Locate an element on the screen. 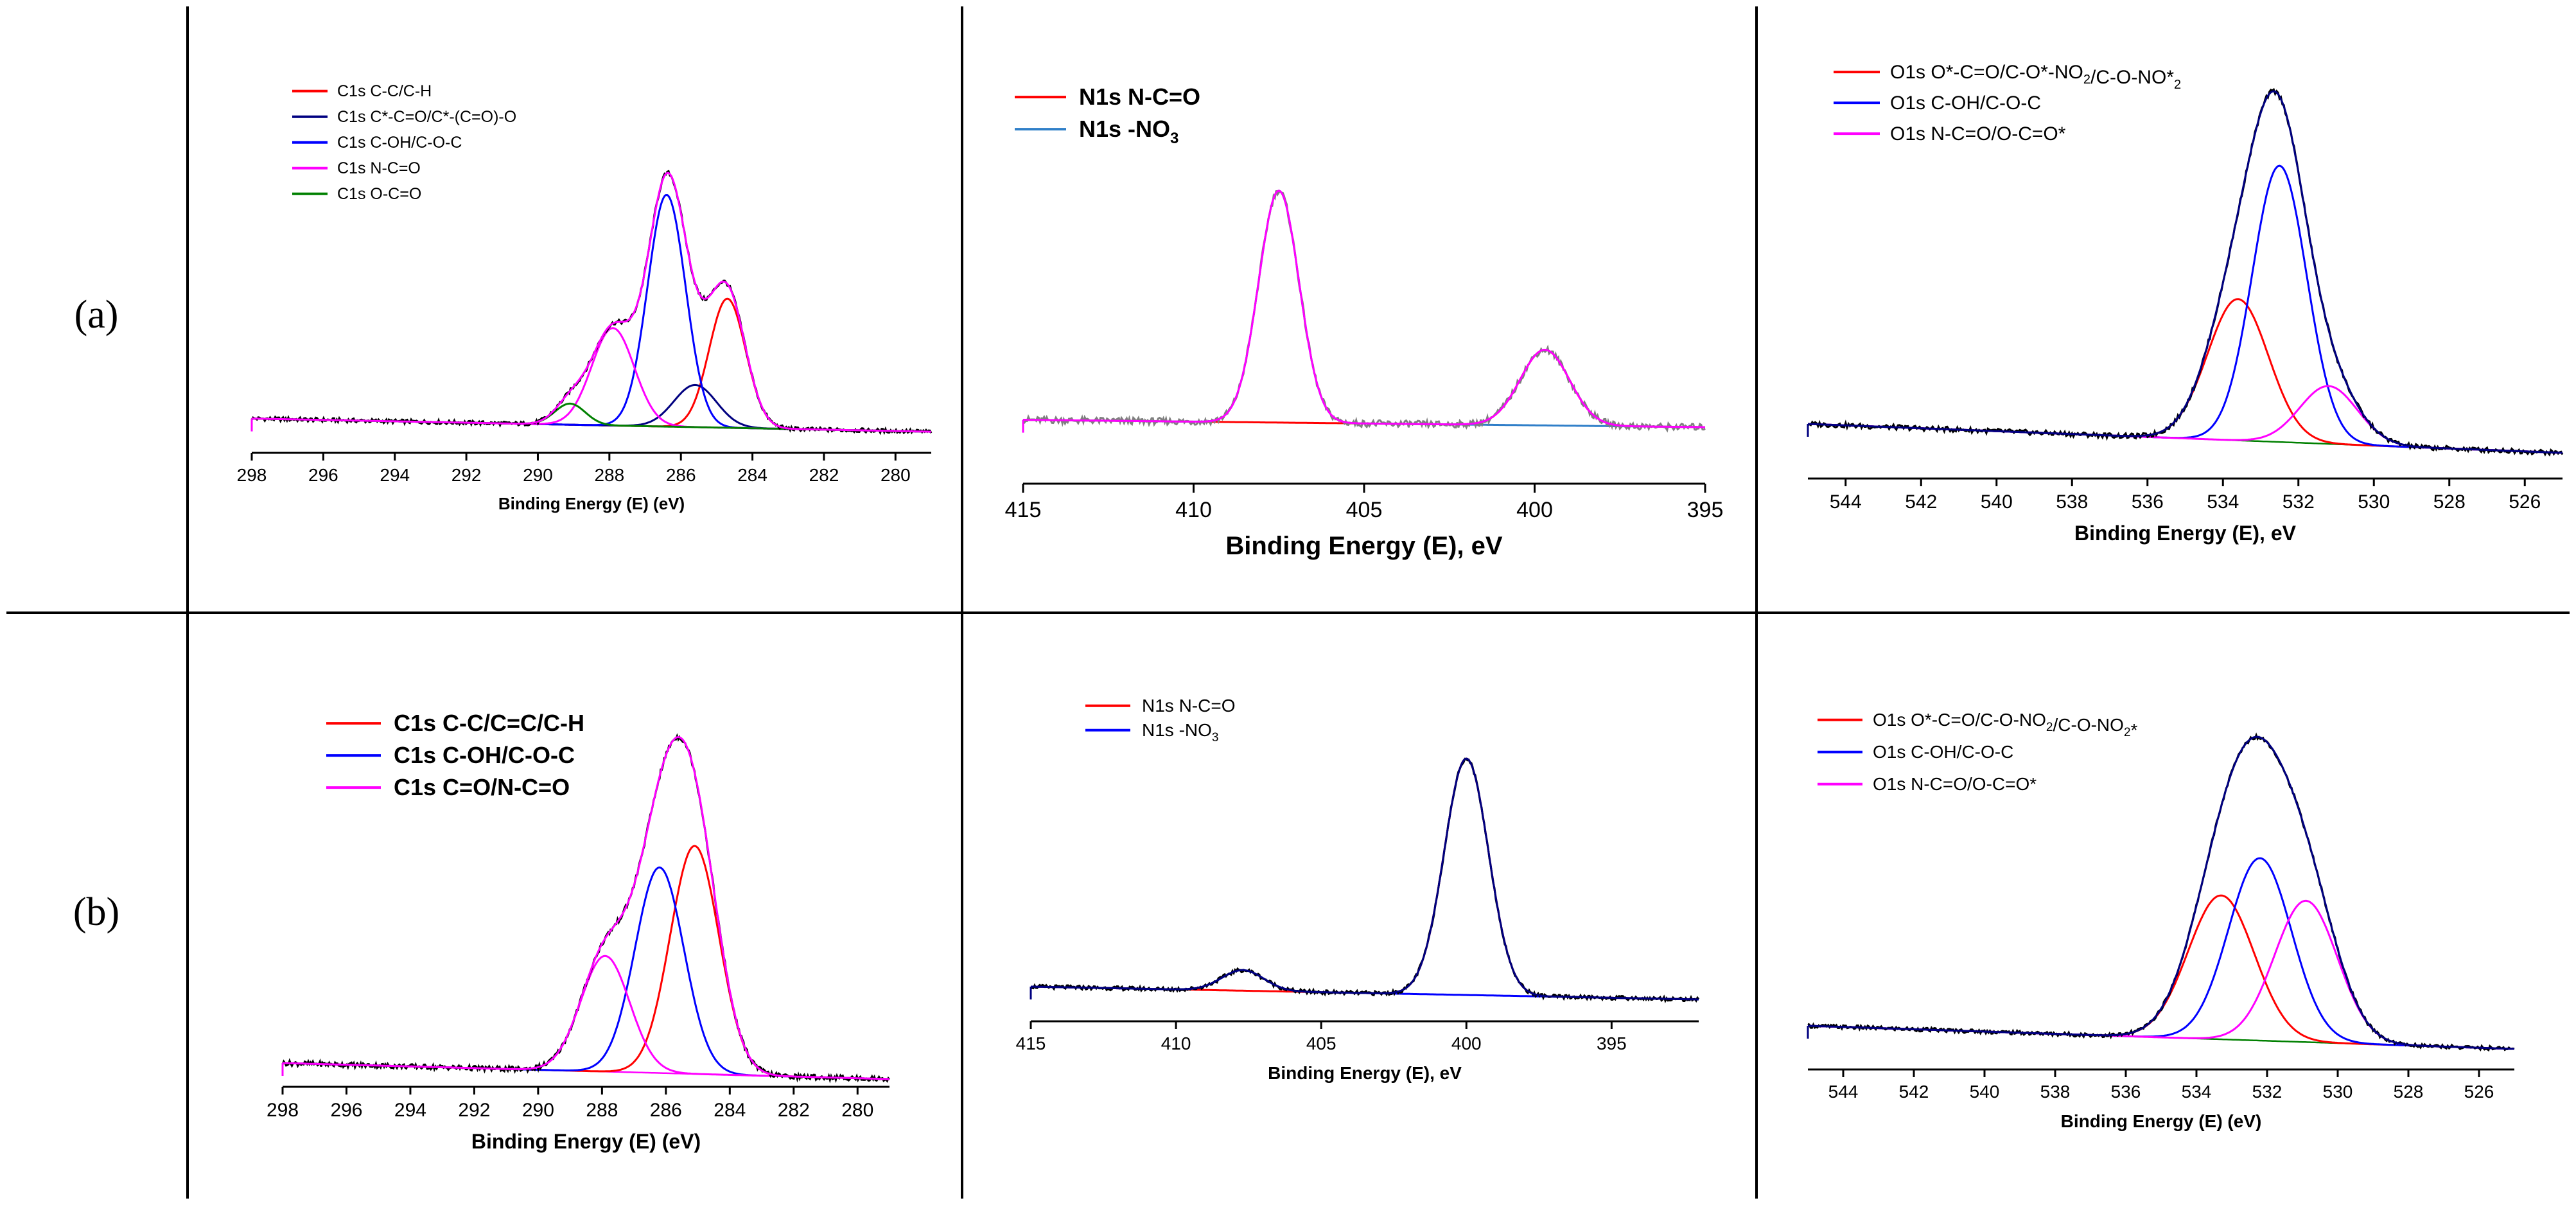  legend-label: C1s N-C=O is located at coordinates (379, 168).